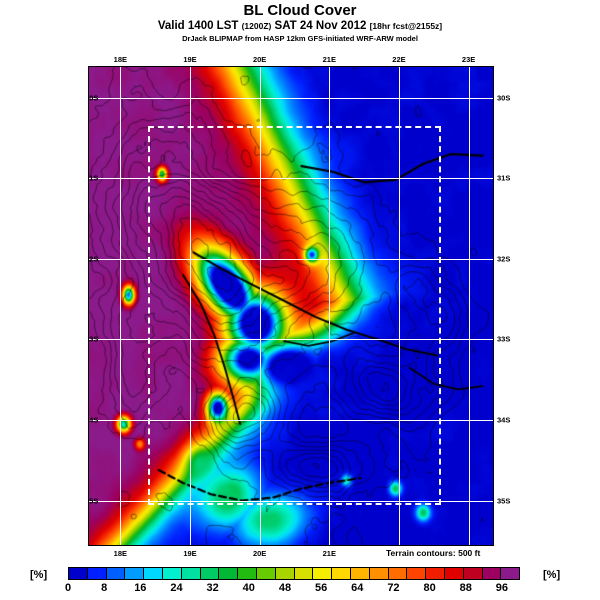 This screenshot has width=600, height=600. Describe the element at coordinates (504, 501) in the screenshot. I see `axis-tick-right-35S: 35S` at that location.